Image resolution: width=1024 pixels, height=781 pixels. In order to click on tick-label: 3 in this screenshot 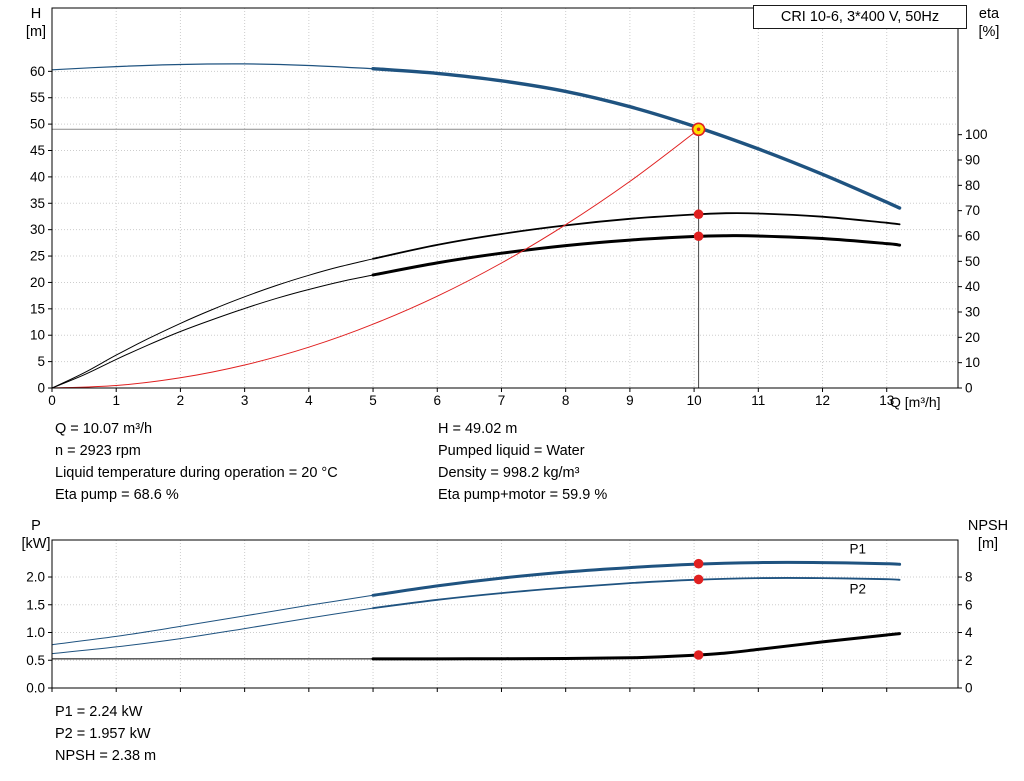, I will do `click(245, 400)`.